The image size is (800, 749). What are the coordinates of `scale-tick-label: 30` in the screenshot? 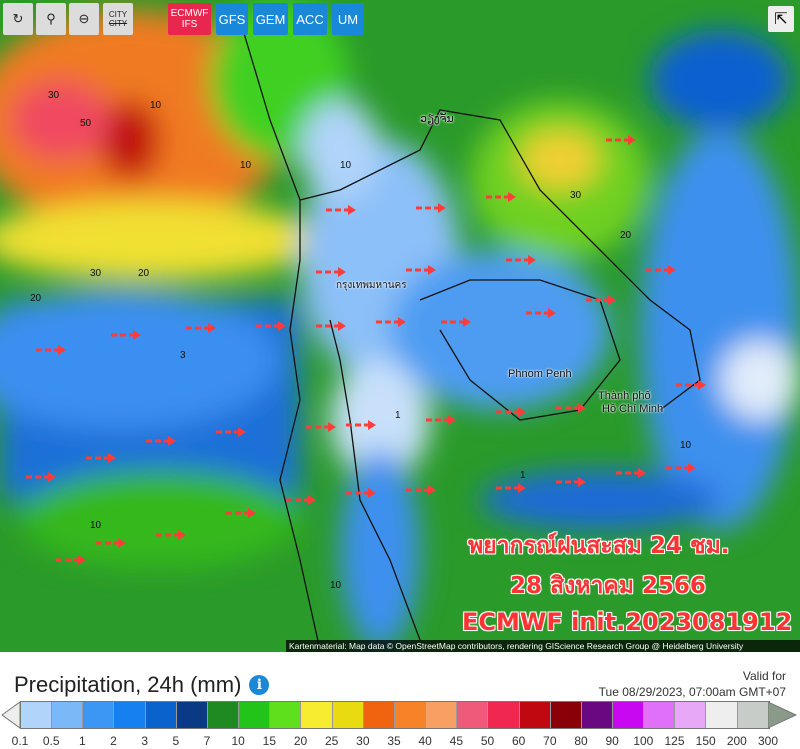 It's located at (363, 741).